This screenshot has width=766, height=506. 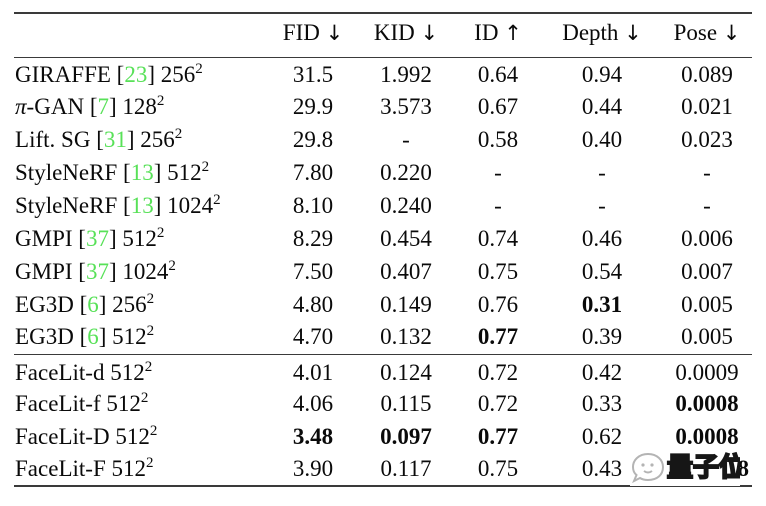 I want to click on cell-depth: 0.44, so click(x=602, y=106).